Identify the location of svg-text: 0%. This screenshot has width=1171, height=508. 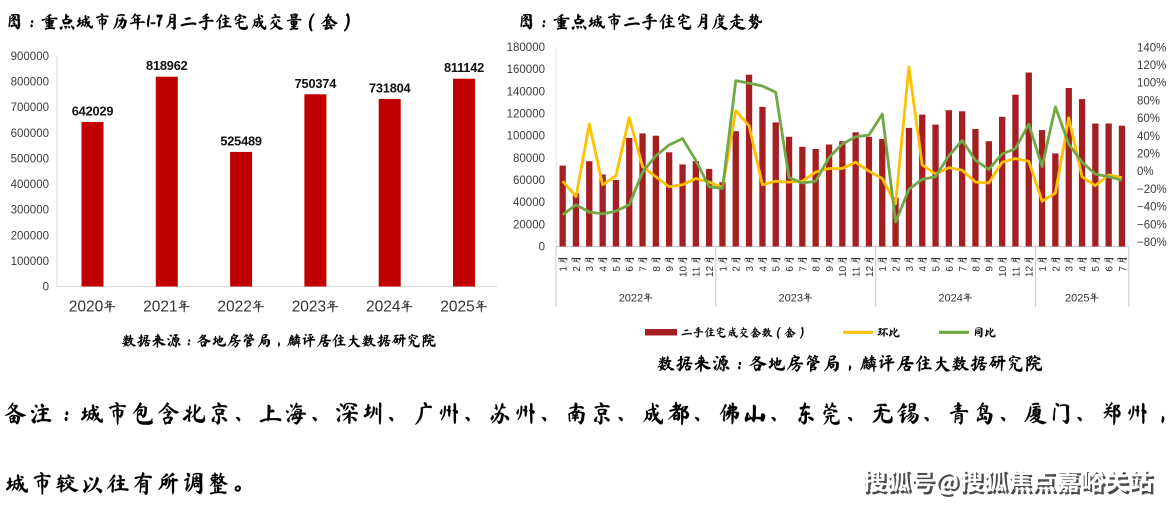
(1145, 172).